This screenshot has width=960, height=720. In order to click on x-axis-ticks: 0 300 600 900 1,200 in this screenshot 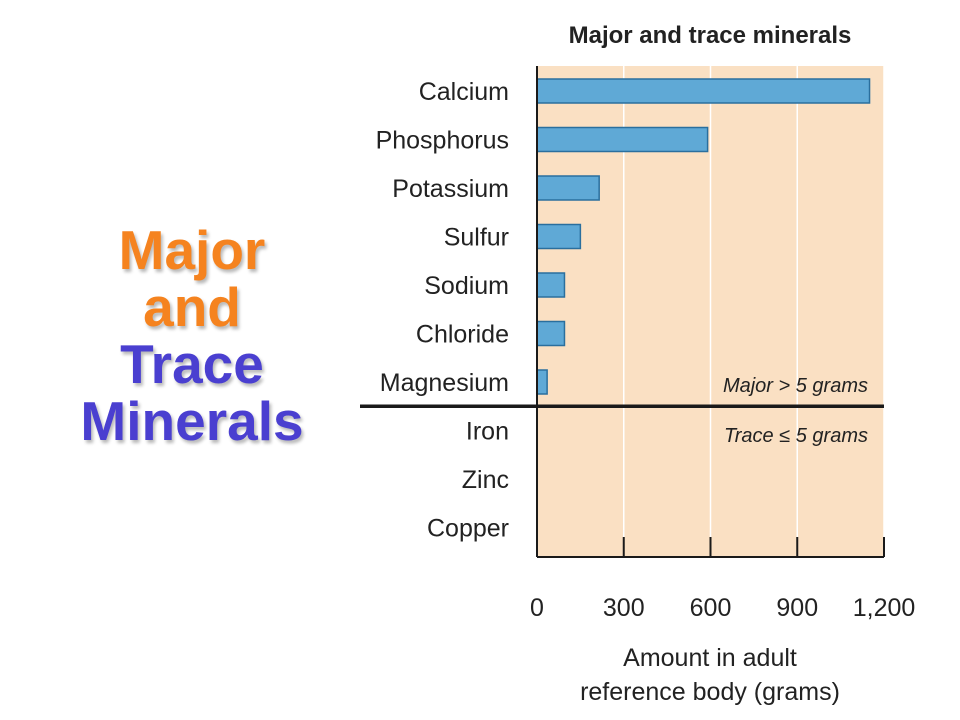, I will do `click(722, 579)`.